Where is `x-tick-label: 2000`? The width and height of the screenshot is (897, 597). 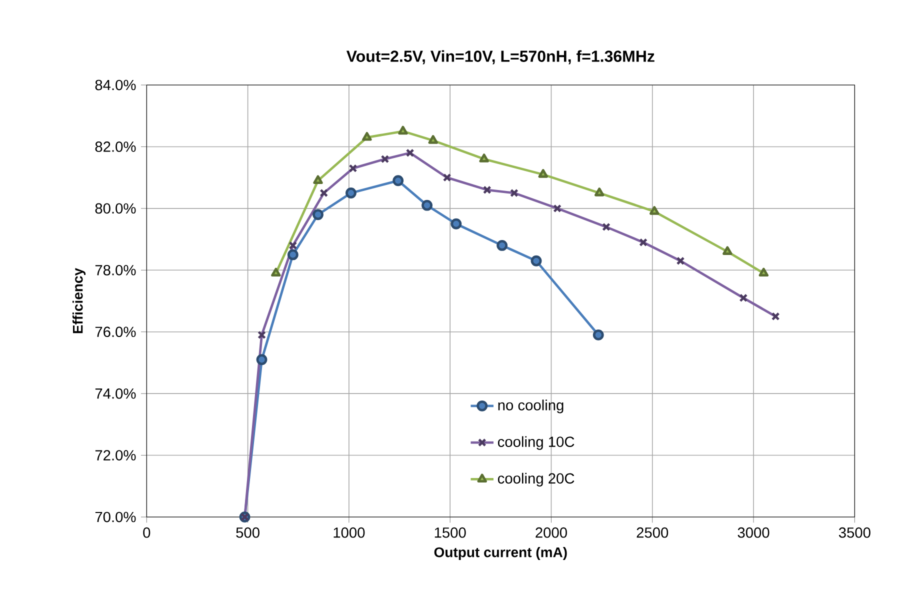 x-tick-label: 2000 is located at coordinates (551, 532).